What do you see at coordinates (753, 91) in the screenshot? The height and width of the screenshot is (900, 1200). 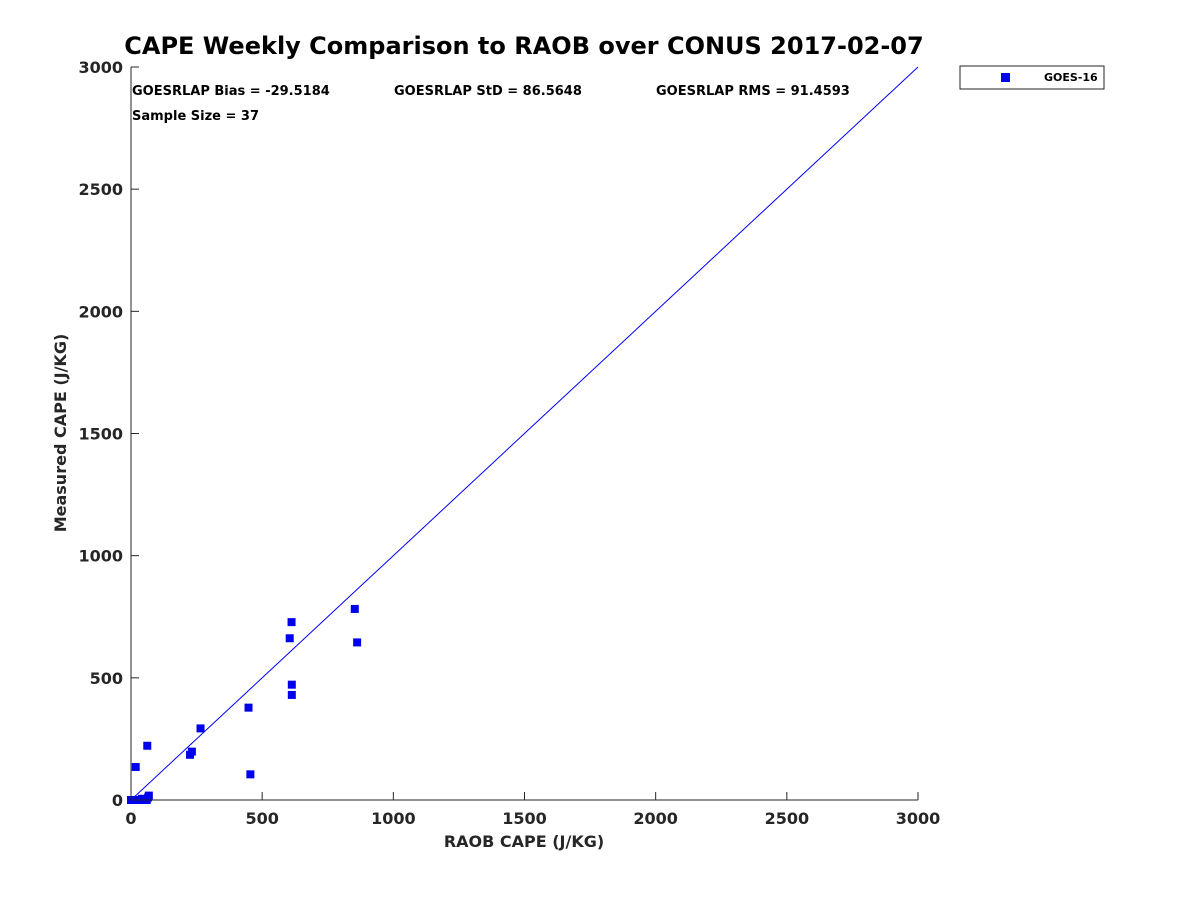 I see `rms-annotation: GOESRLAP RMS = 91.4593` at bounding box center [753, 91].